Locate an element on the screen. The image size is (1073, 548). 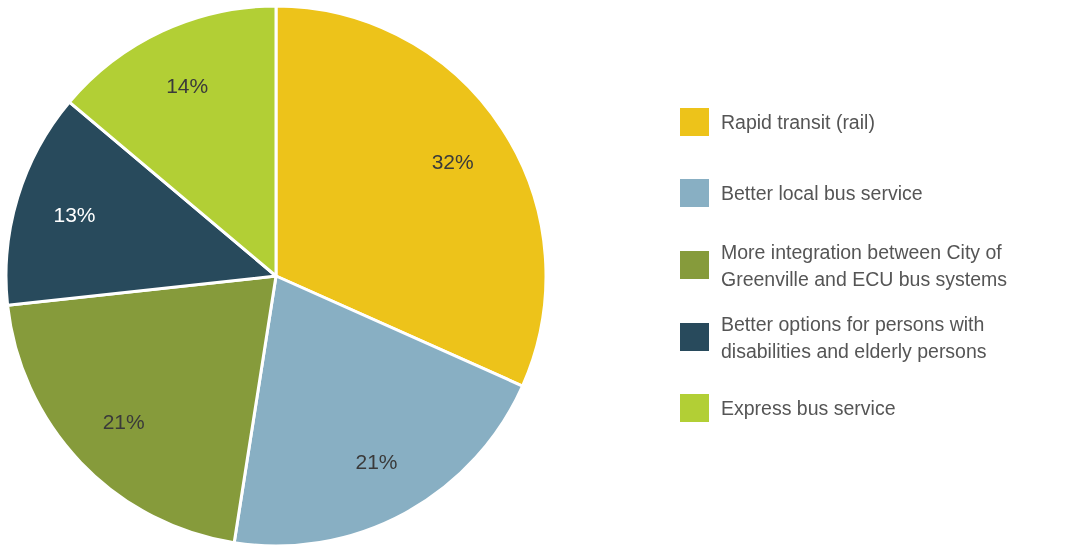
legend-label: Better local bus service is located at coordinates (822, 193).